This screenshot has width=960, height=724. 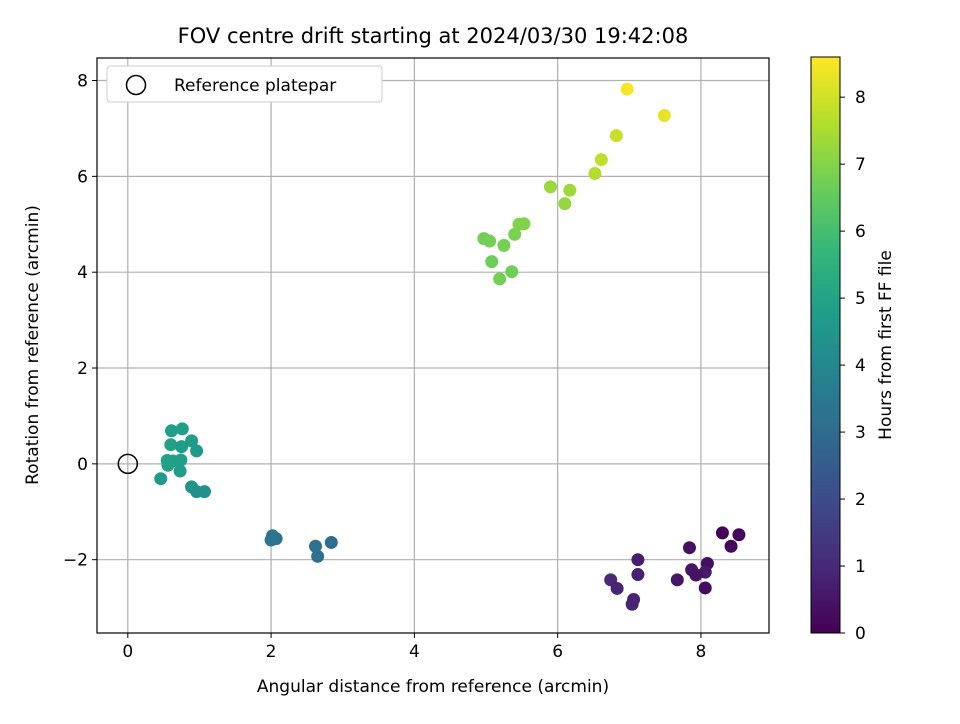 What do you see at coordinates (557, 652) in the screenshot?
I see `x-tick-label: 6` at bounding box center [557, 652].